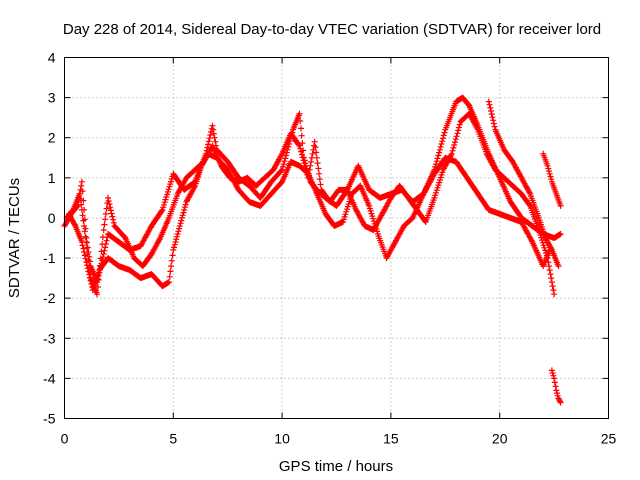  What do you see at coordinates (339, 439) in the screenshot?
I see `x-tick-labels: 0 5 10 15 20 25` at bounding box center [339, 439].